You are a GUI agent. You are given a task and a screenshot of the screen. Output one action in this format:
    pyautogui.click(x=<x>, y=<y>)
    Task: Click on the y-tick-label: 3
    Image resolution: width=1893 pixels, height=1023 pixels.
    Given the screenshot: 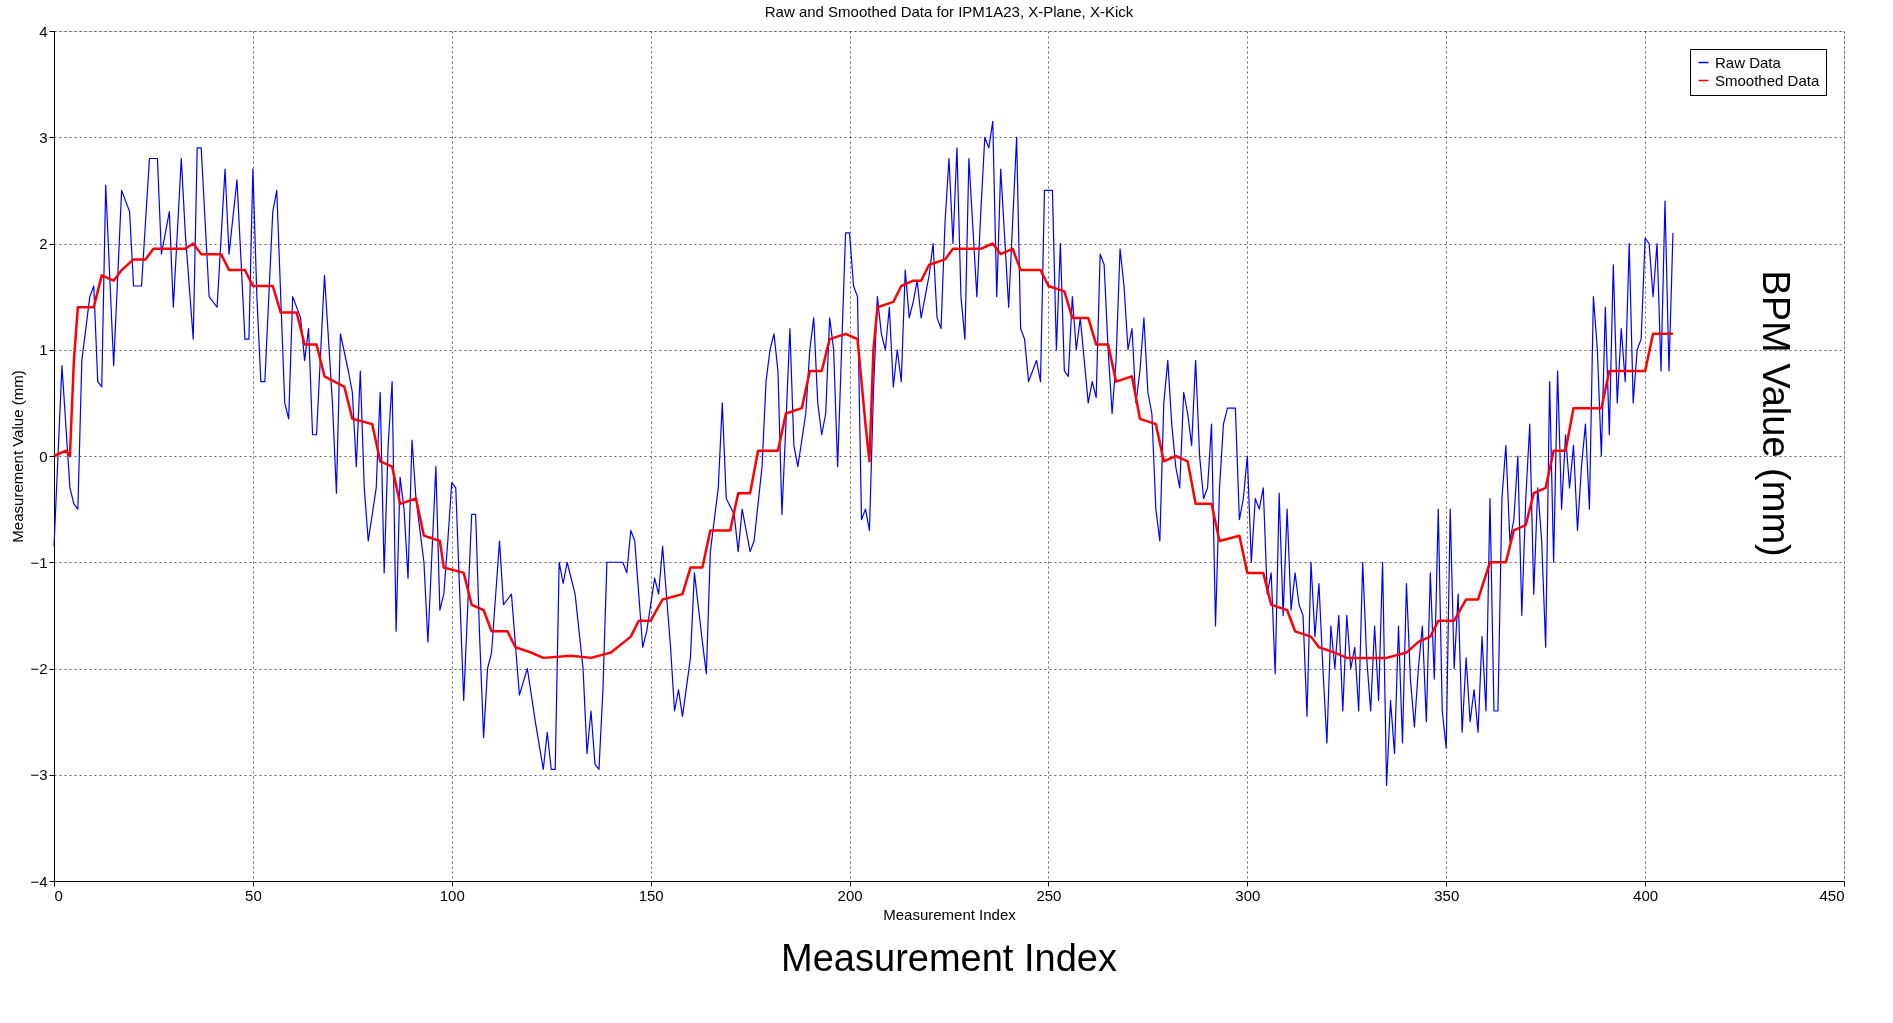 What is the action you would take?
    pyautogui.click(x=43, y=137)
    